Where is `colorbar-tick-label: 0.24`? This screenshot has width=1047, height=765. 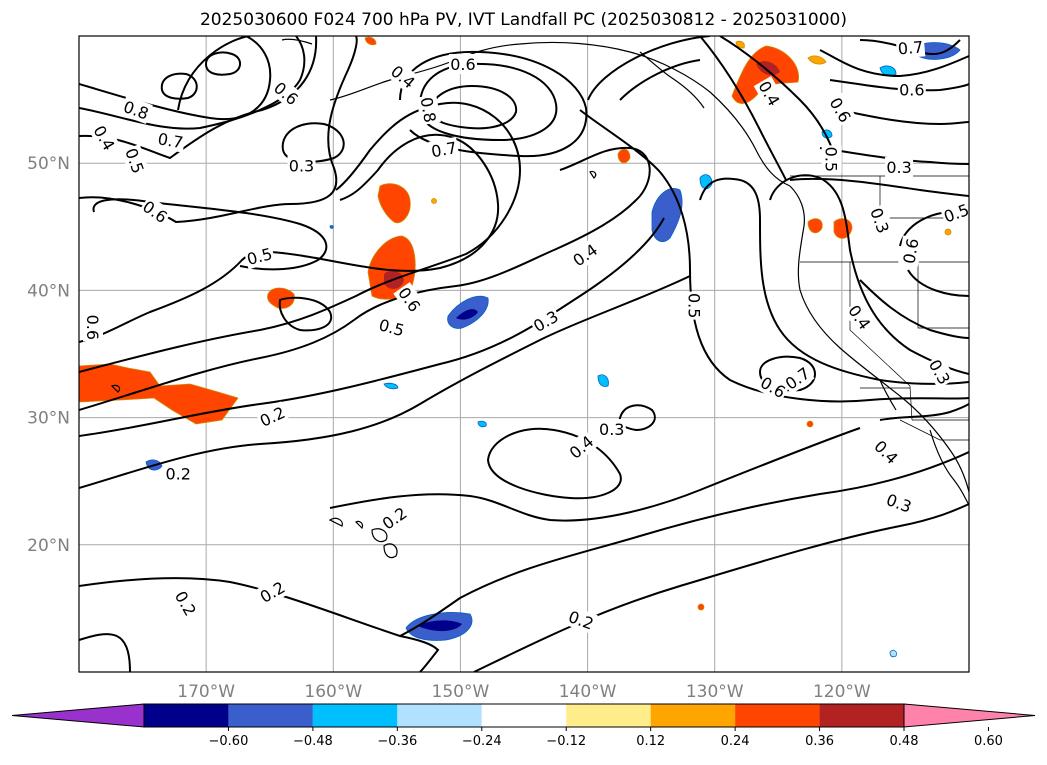 colorbar-tick-label: 0.24 is located at coordinates (735, 741).